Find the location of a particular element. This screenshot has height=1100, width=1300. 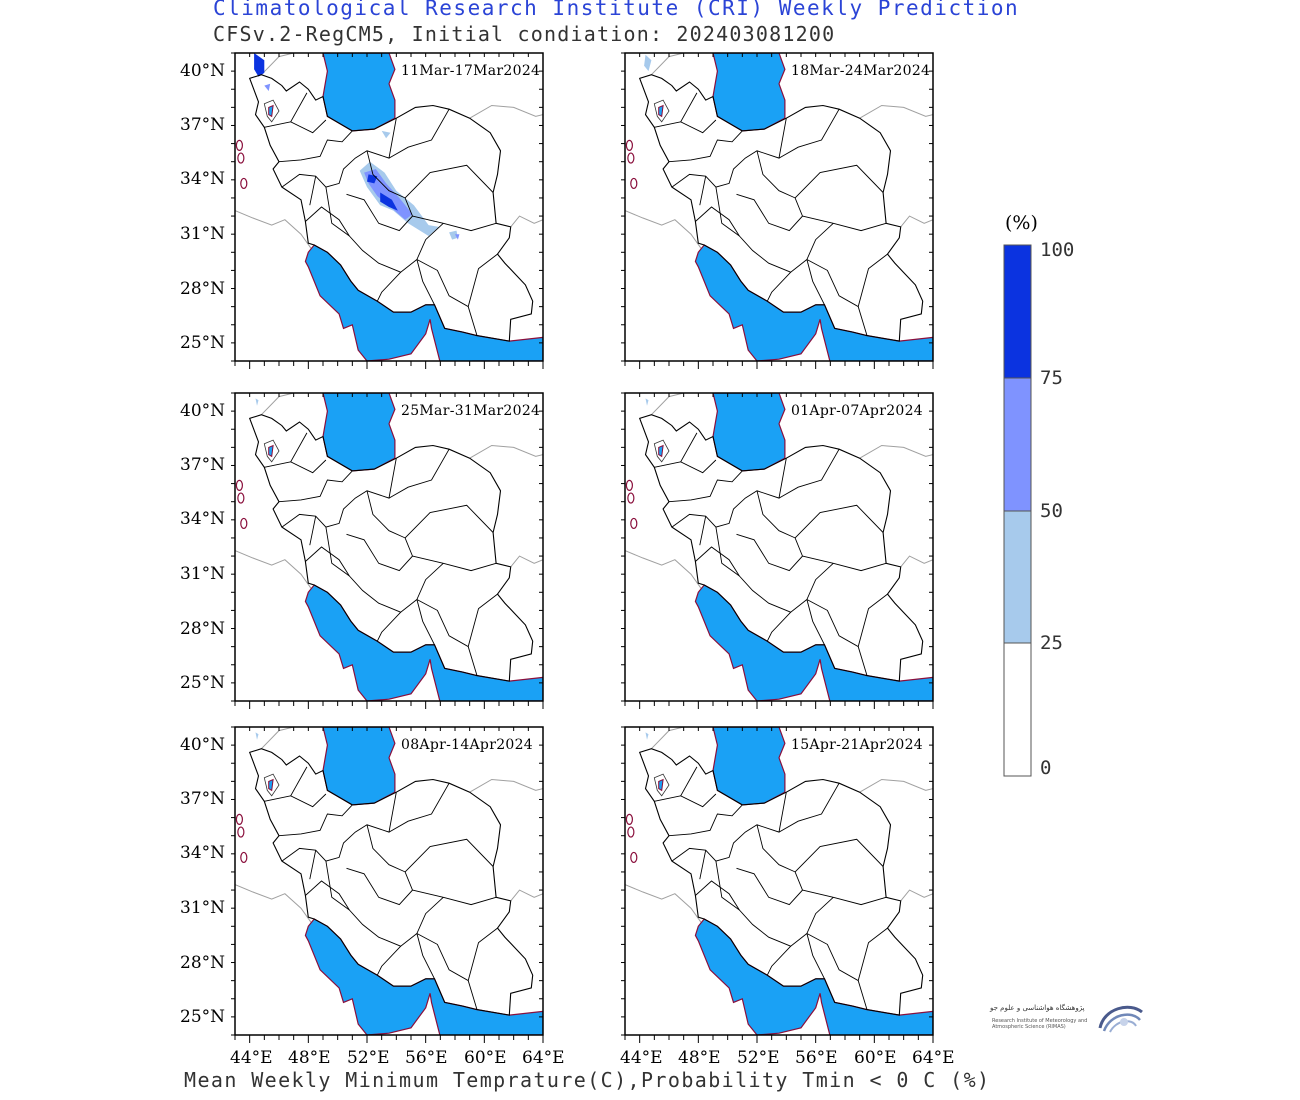

legend-label-75: 75 is located at coordinates (1051, 378).